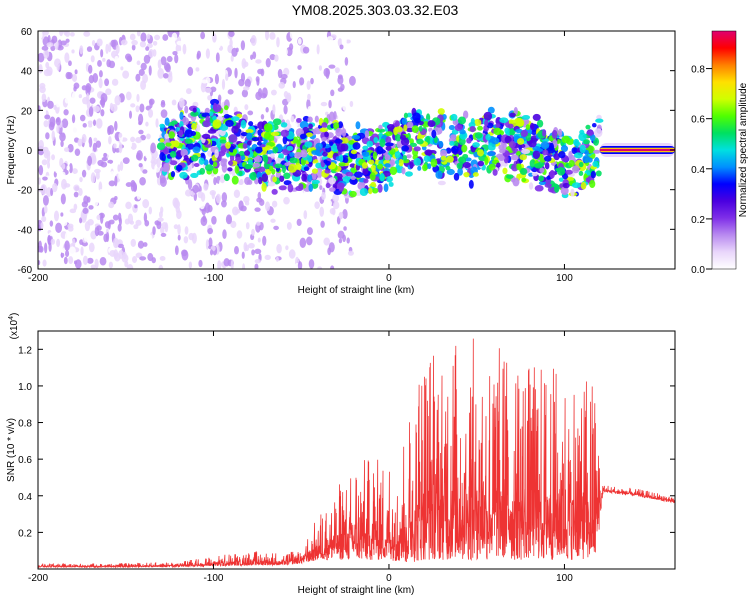  Describe the element at coordinates (701, 170) in the screenshot. I see `colorbar-ticks: 0.8 0.6 0.4 0.2 0.0` at that location.